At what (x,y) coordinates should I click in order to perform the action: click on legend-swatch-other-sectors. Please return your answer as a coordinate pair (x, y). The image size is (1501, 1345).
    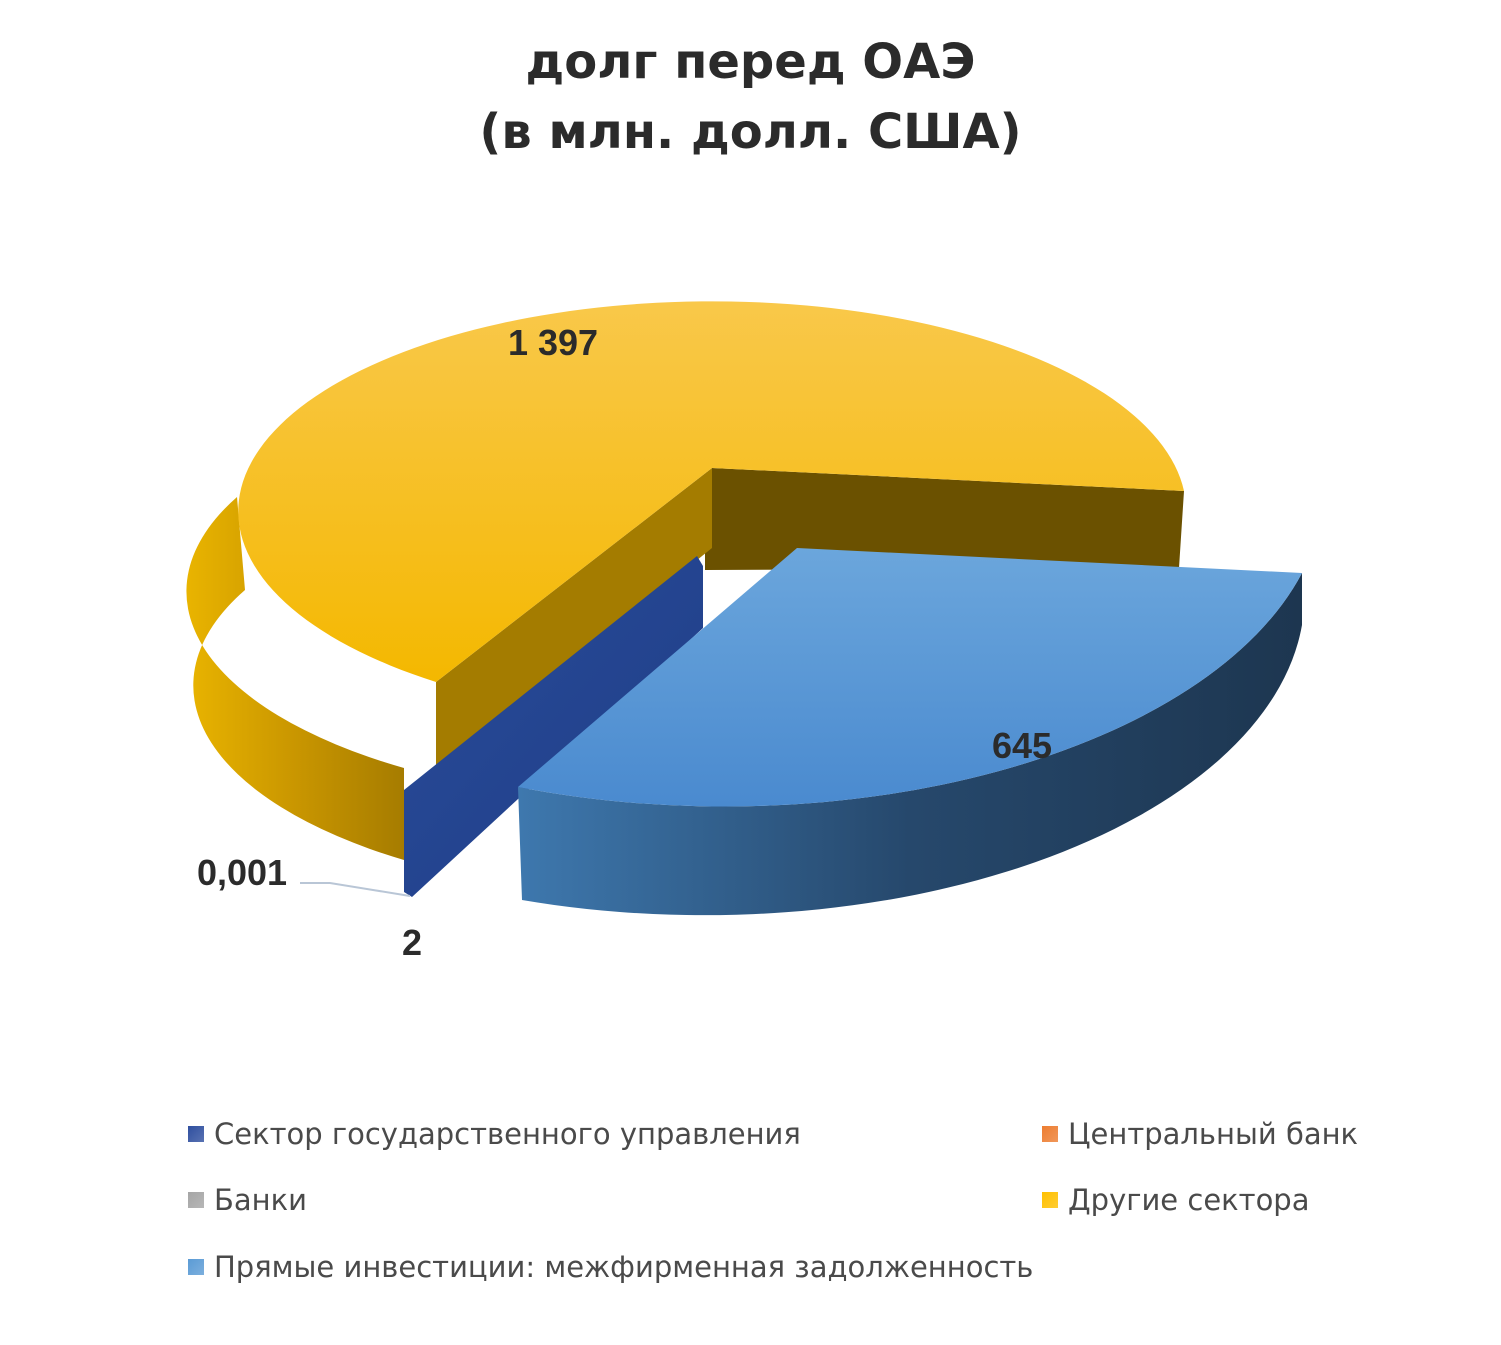
    Looking at the image, I should click on (1050, 1200).